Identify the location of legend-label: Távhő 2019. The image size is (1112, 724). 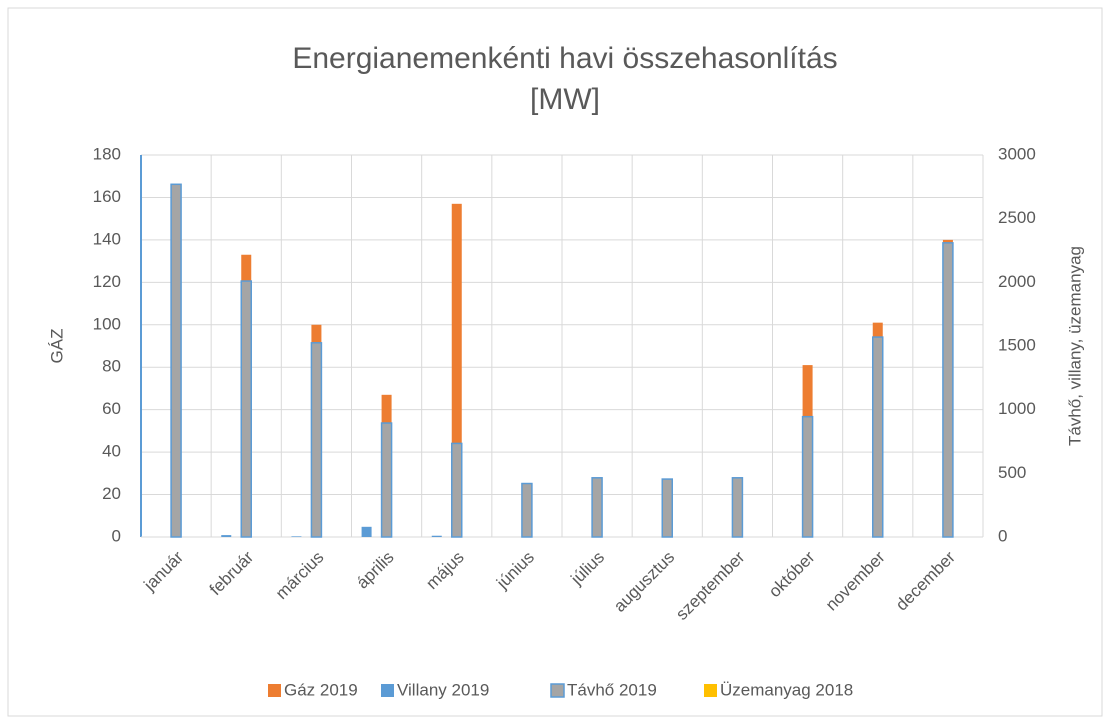
(612, 689).